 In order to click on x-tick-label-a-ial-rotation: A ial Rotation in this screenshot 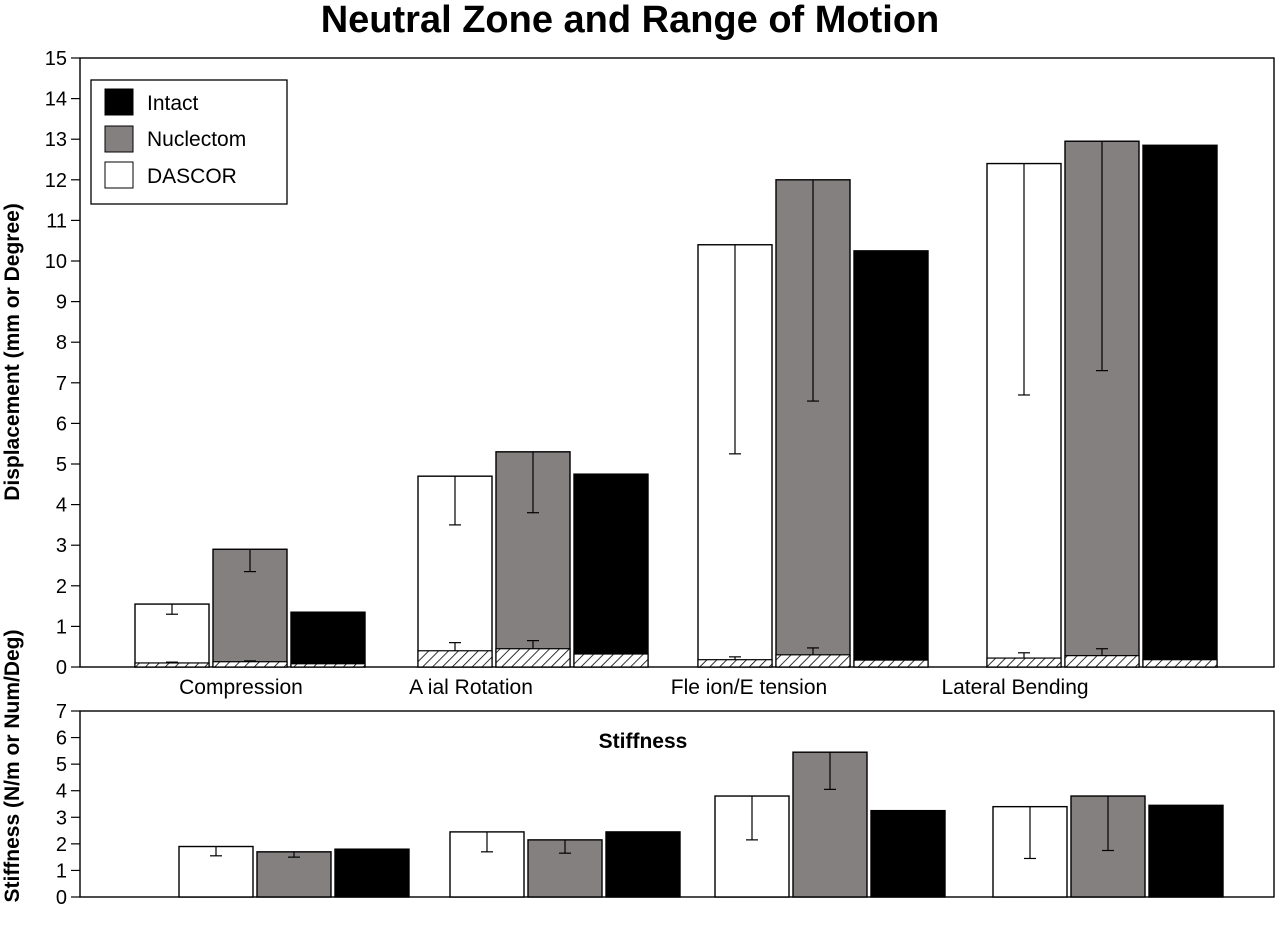, I will do `click(471, 687)`.